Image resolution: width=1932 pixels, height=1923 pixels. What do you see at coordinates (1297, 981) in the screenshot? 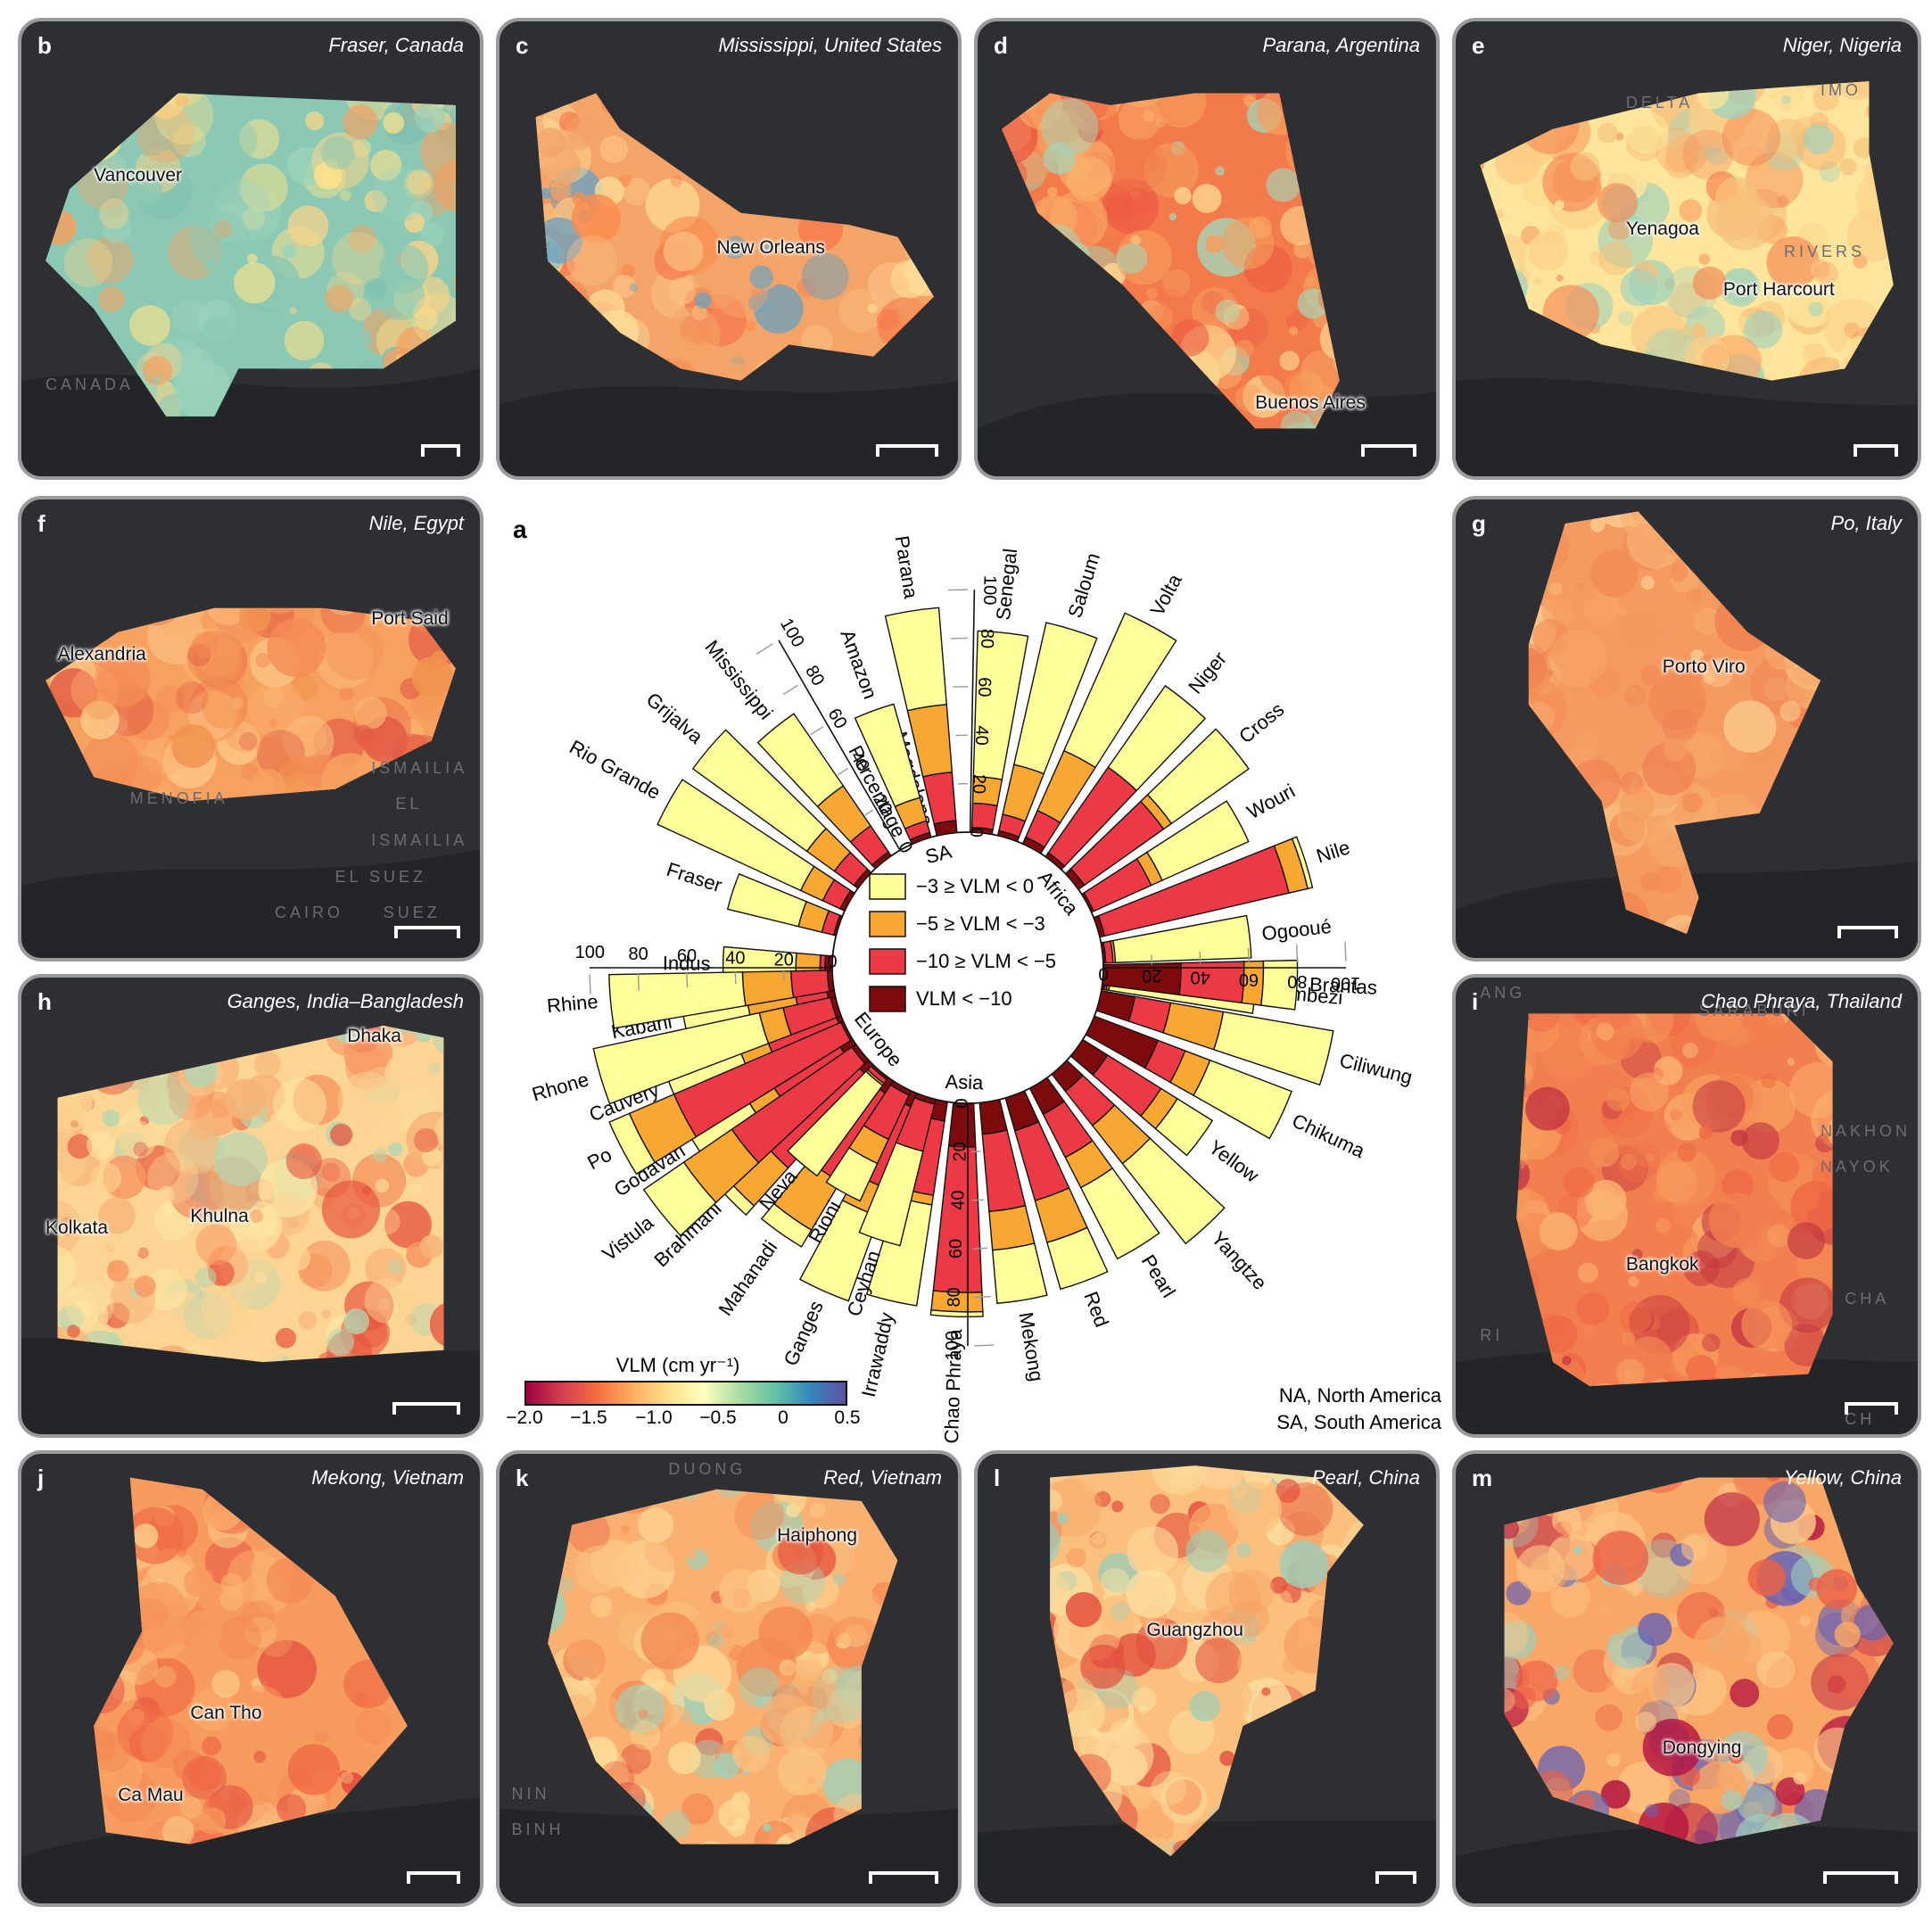
I see `radial-tick-label: 80` at bounding box center [1297, 981].